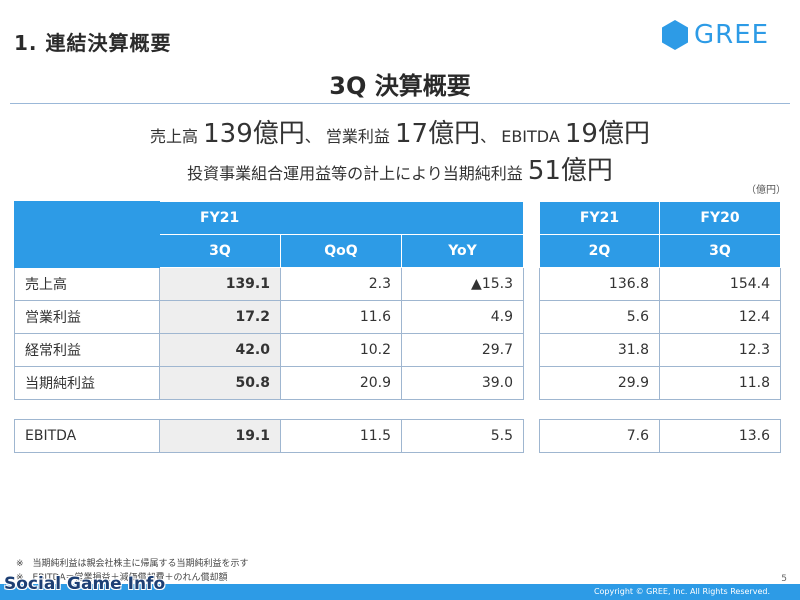 This screenshot has width=800, height=600. What do you see at coordinates (599, 251) in the screenshot?
I see `header-2q: 2Q` at bounding box center [599, 251].